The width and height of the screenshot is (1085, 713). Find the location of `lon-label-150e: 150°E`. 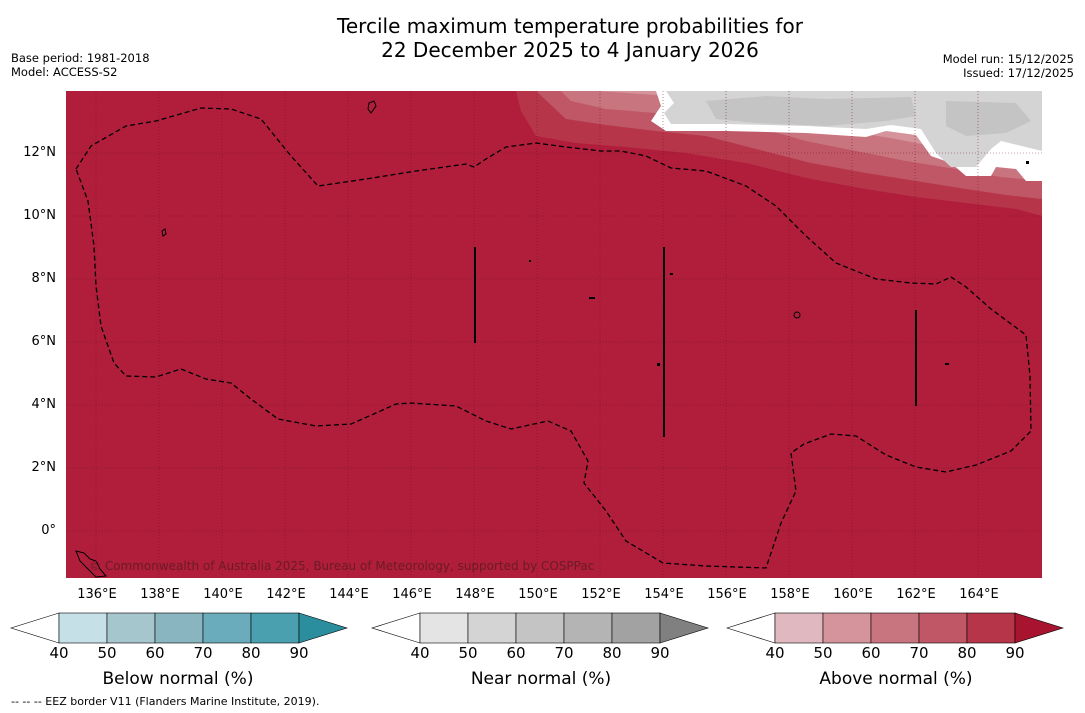

lon-label-150e: 150°E is located at coordinates (538, 594).